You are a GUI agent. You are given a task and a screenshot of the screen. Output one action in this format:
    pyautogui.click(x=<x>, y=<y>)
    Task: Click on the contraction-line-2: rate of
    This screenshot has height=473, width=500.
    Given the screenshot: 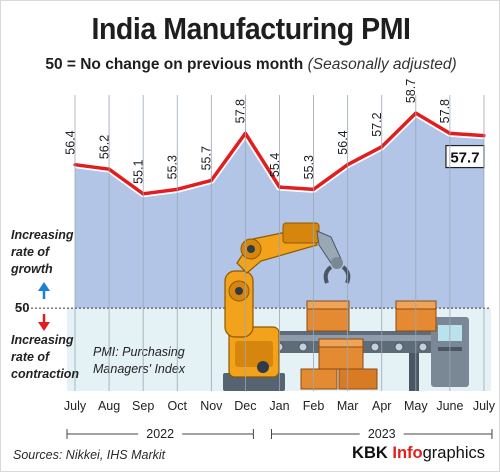 What is the action you would take?
    pyautogui.click(x=31, y=357)
    